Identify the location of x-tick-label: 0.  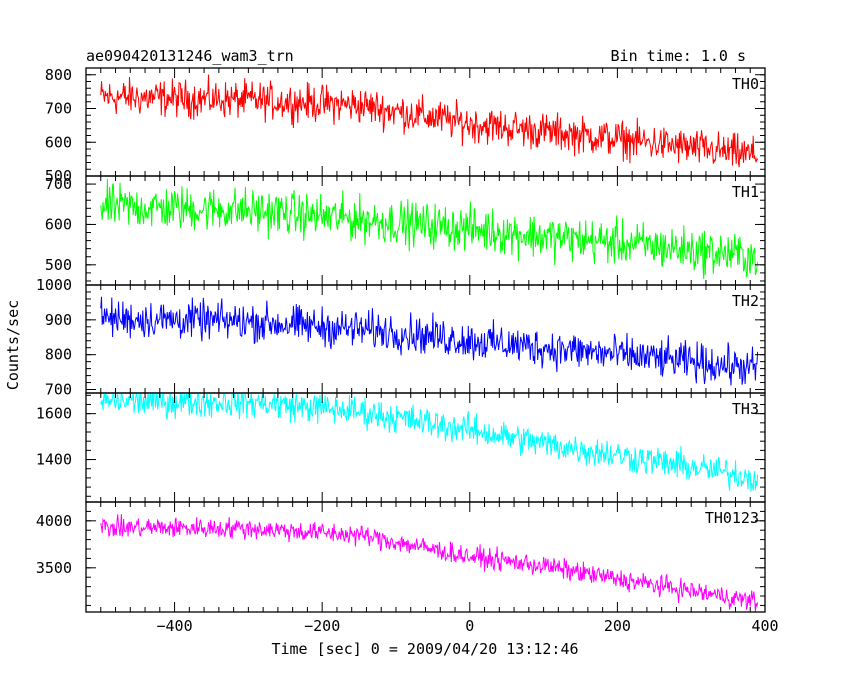
(469, 626).